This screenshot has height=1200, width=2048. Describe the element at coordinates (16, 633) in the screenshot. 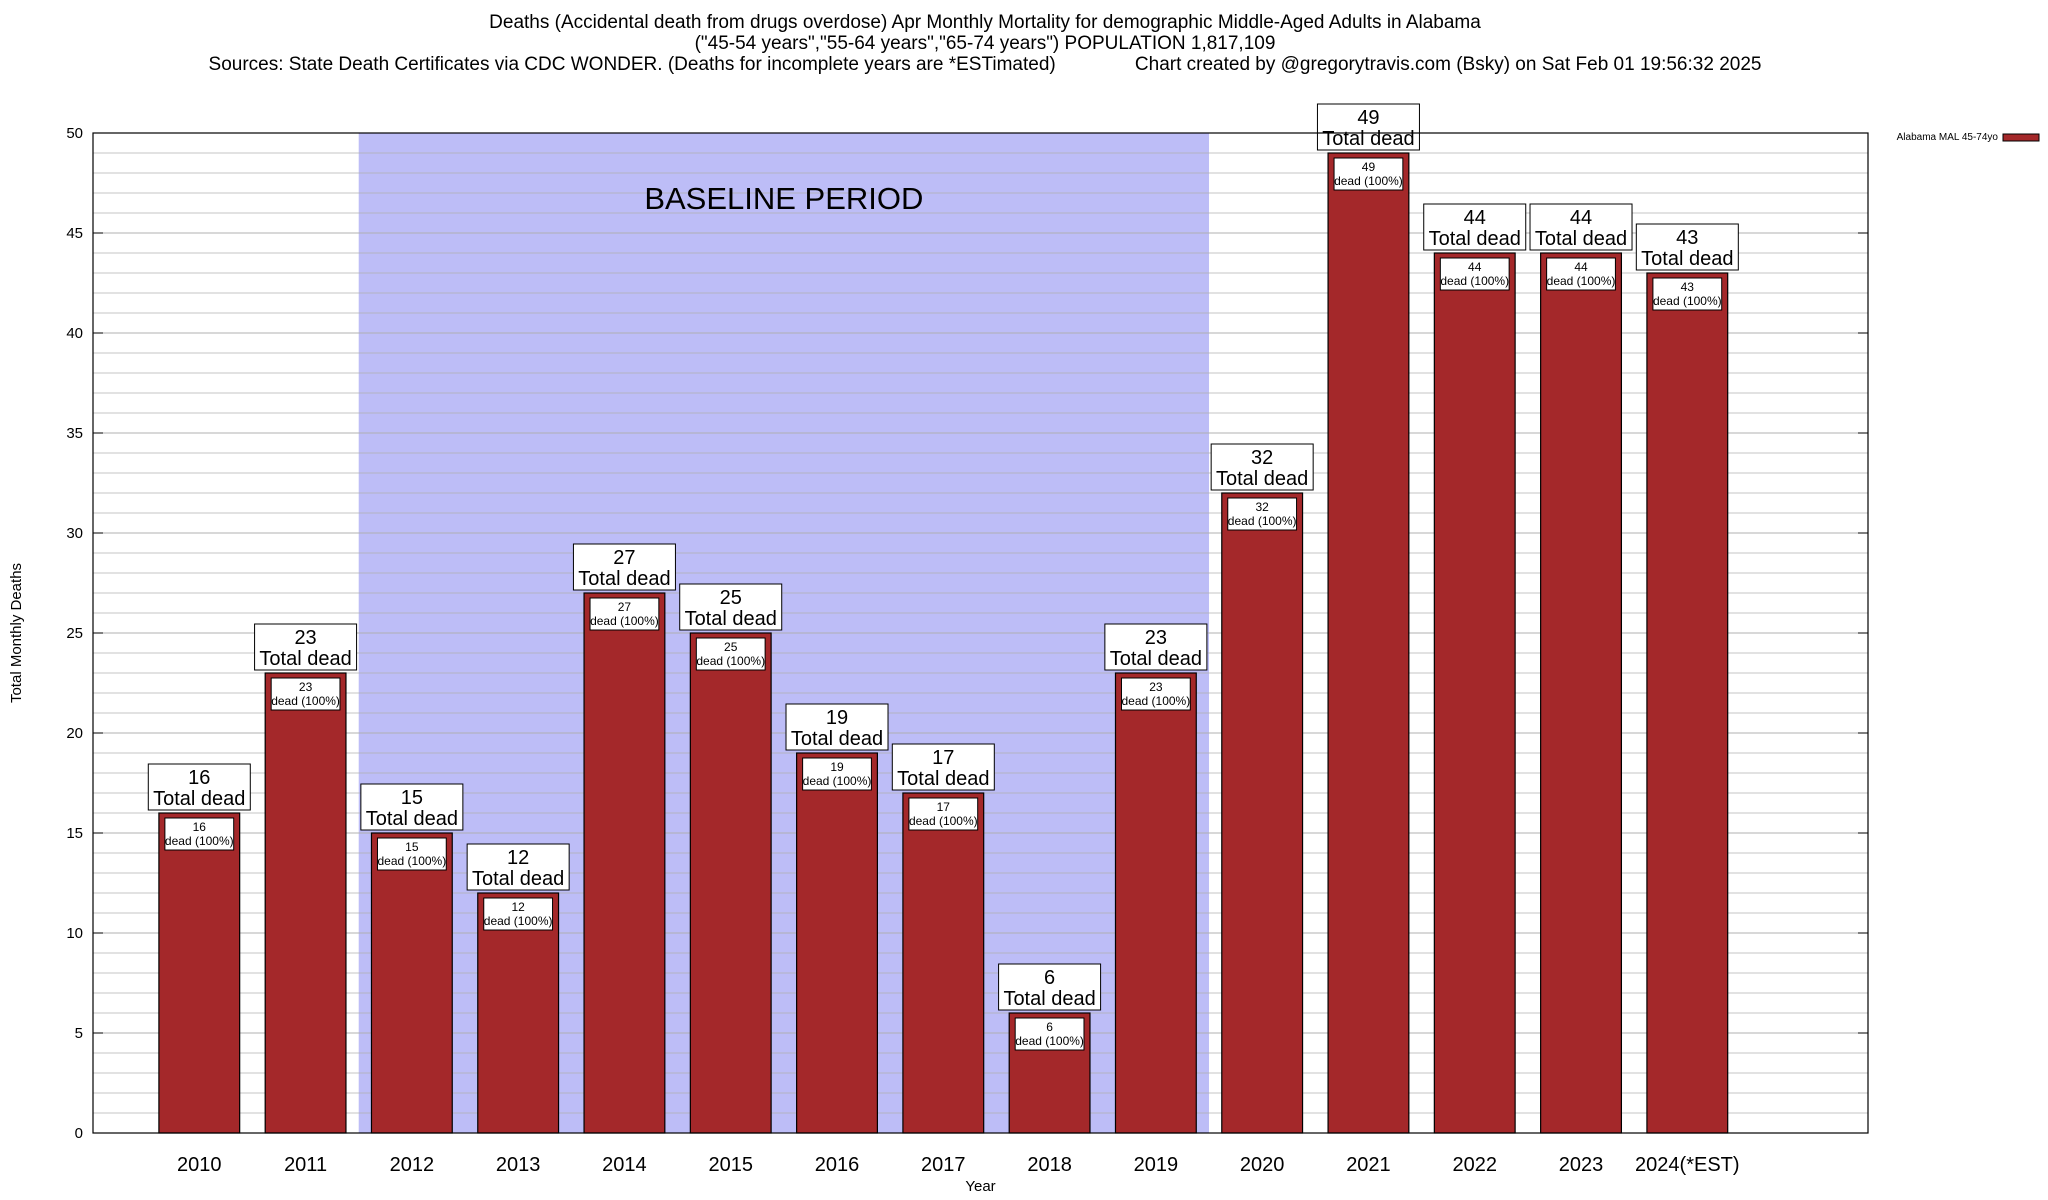

I see `y-axis-label: Total Monthly Deaths` at that location.